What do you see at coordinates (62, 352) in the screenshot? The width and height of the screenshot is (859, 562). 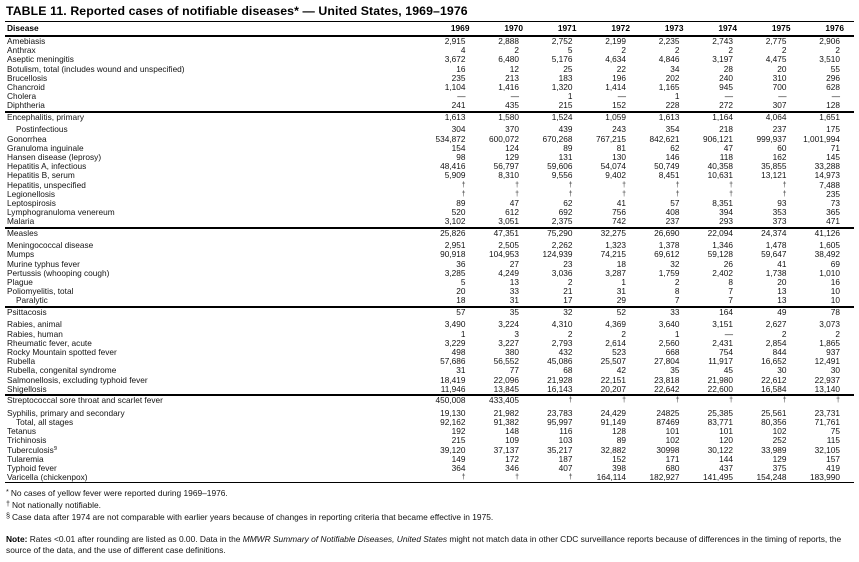 I see `disease-name: Rocky Mountain spotted fever` at bounding box center [62, 352].